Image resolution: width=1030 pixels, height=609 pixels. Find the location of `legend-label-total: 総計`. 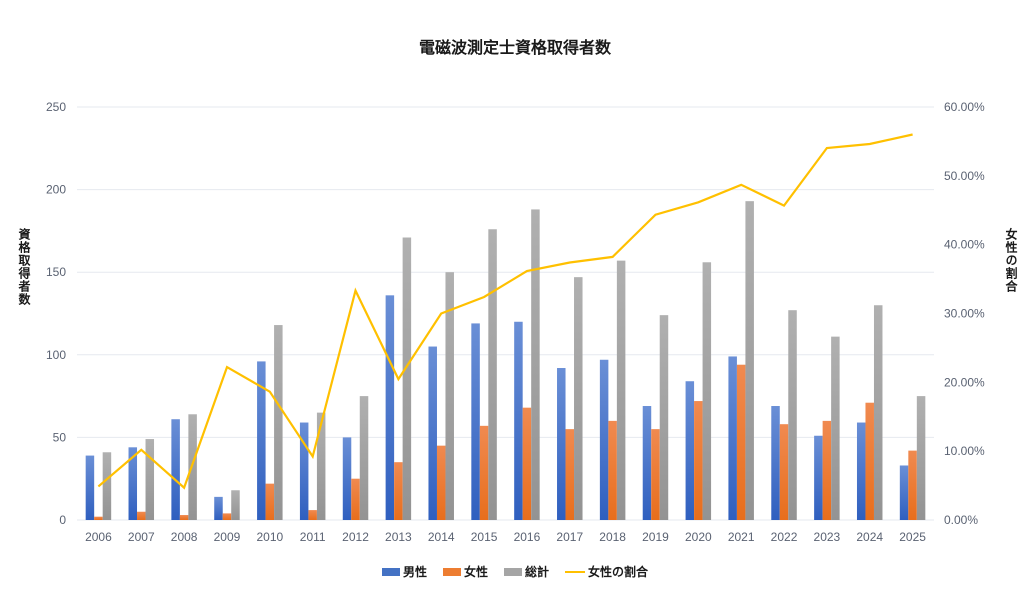

legend-label-total: 総計 is located at coordinates (537, 572).